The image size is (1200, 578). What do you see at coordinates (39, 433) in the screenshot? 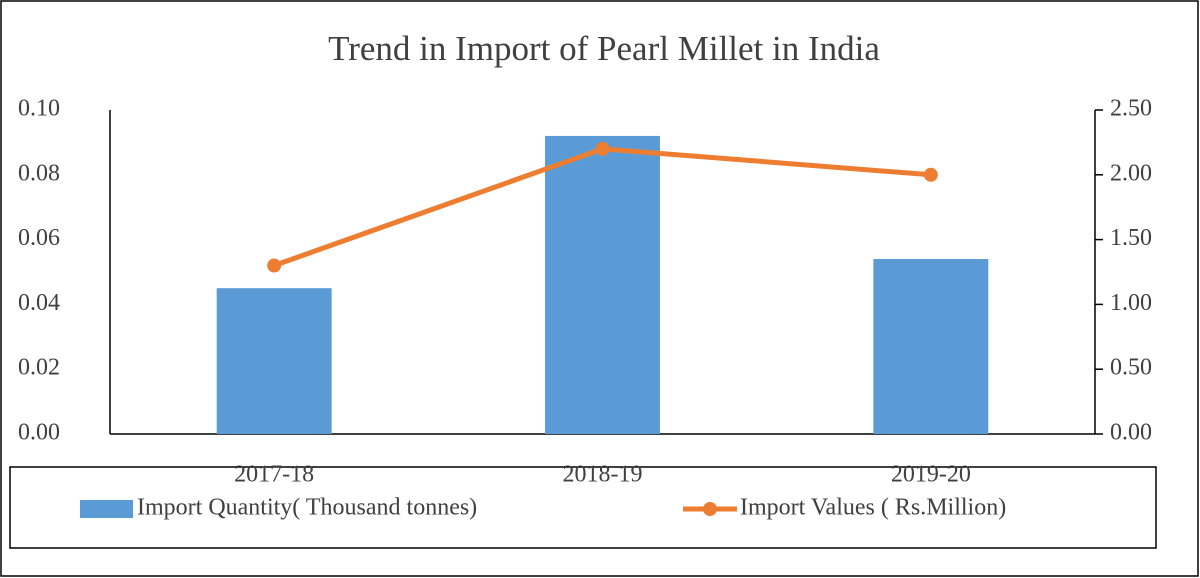
I see `y-tick-label: 0.00` at bounding box center [39, 433].